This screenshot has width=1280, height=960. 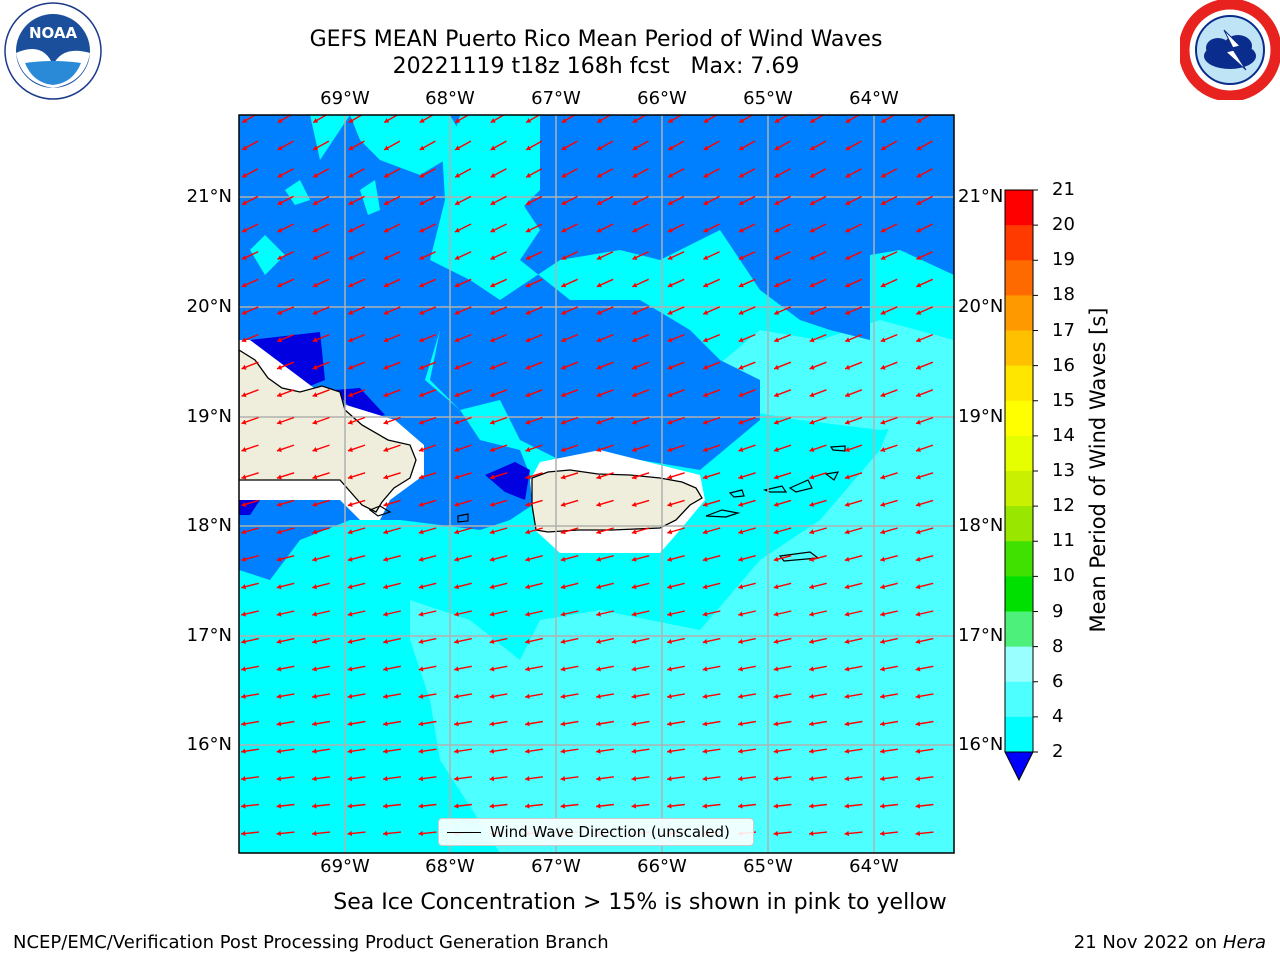 I want to click on footer-date-text: 21 Nov 2022 on, so click(x=1145, y=942).